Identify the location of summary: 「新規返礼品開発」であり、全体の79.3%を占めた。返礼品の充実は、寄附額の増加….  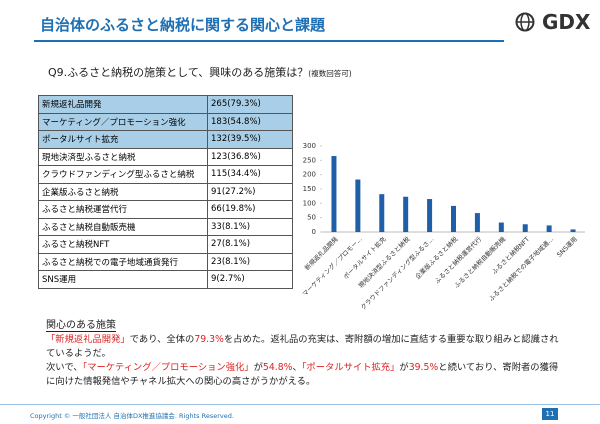
(306, 361).